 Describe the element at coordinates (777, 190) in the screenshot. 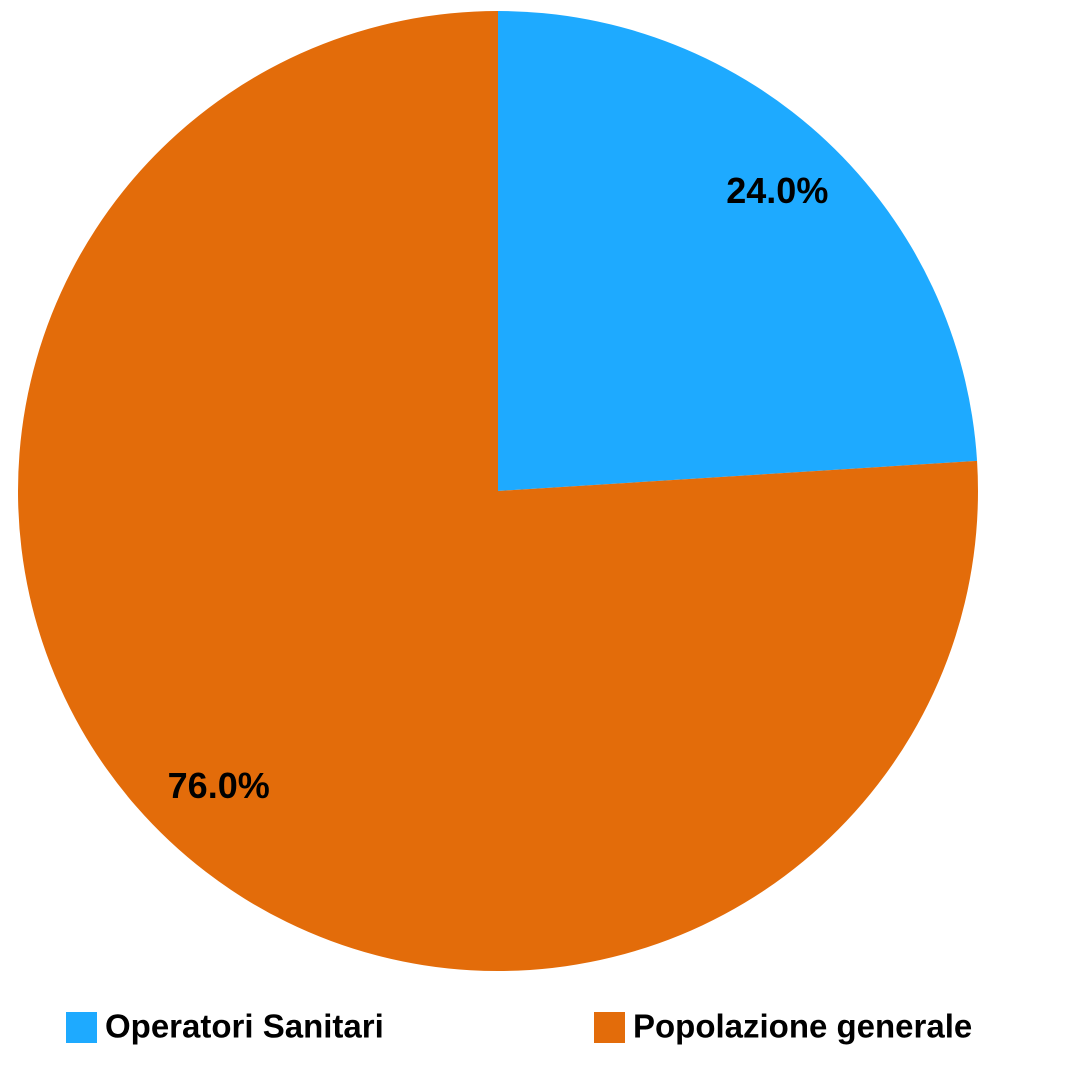

I see `value-label: 24.0%` at that location.